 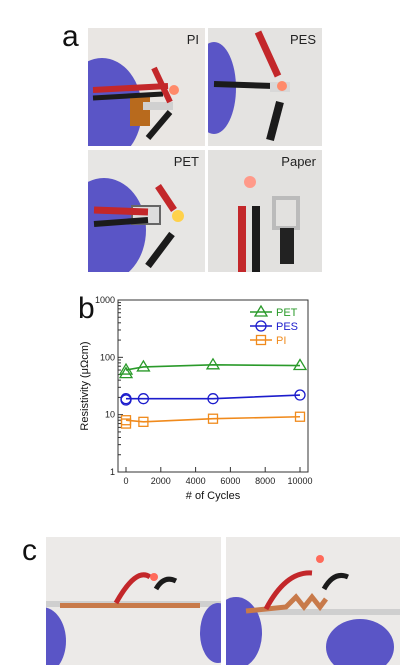 I want to click on x-tick-label: 6000, so click(x=230, y=481).